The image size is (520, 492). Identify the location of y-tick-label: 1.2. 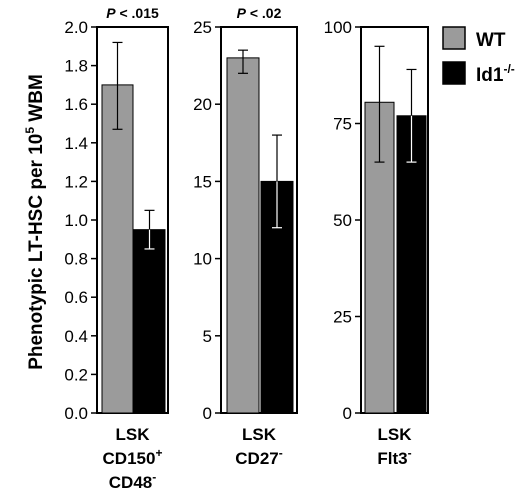
(76, 181).